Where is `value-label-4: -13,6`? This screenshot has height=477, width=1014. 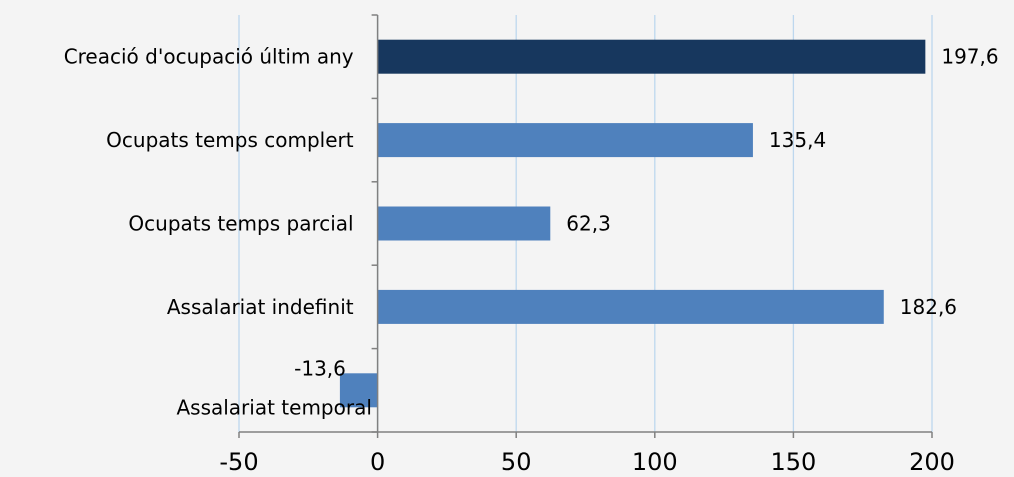
value-label-4: -13,6 is located at coordinates (320, 368).